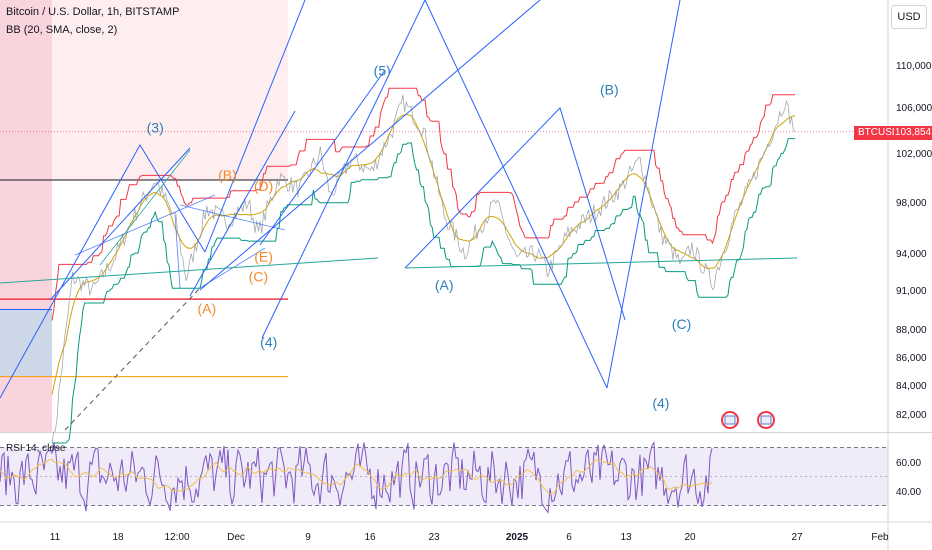  I want to click on wave-label-6: (C), so click(258, 276).